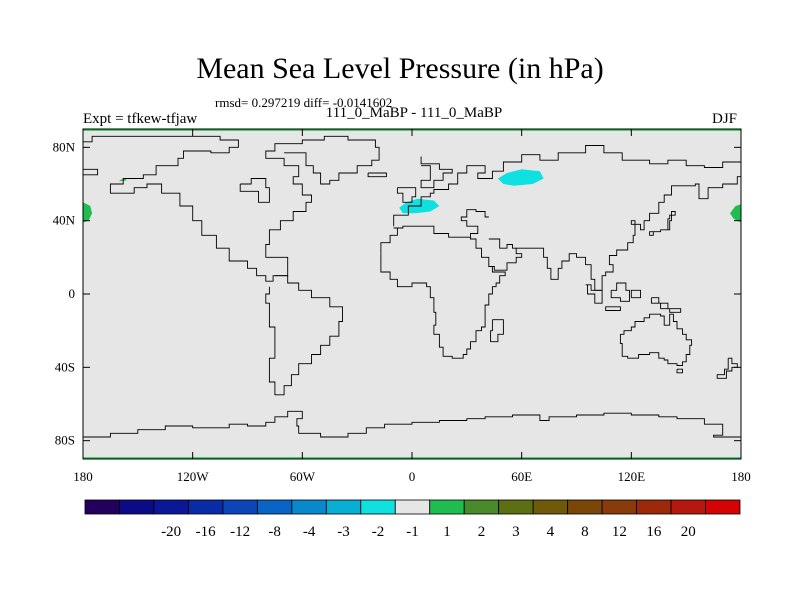 The height and width of the screenshot is (600, 800). Describe the element at coordinates (65, 366) in the screenshot. I see `lat-tick-label: 40S` at that location.